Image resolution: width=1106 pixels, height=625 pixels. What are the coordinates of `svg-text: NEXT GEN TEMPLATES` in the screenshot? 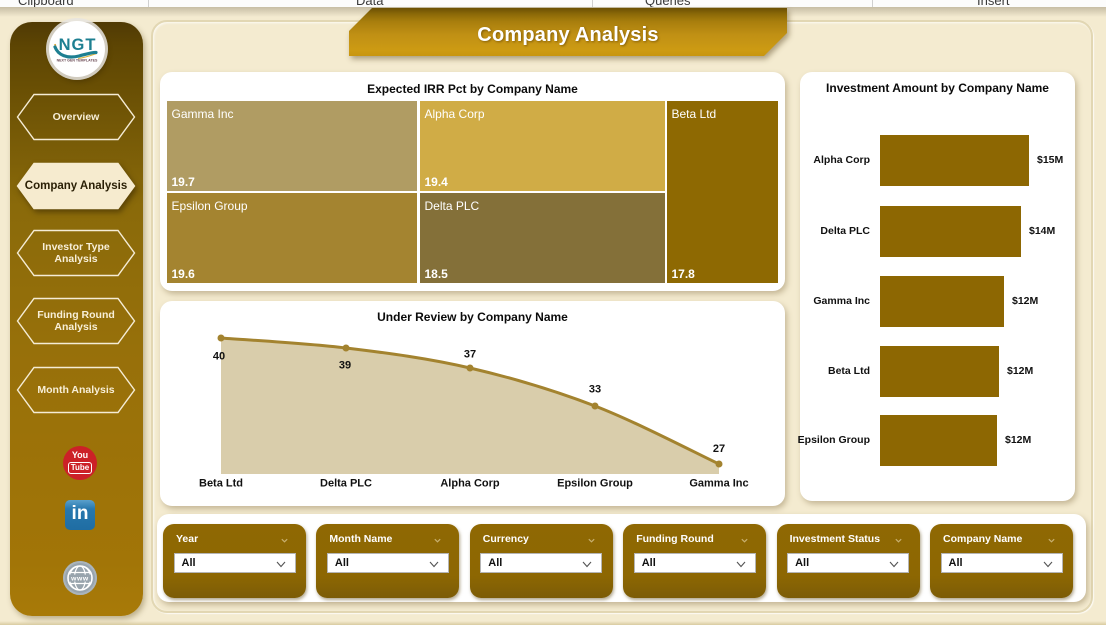 It's located at (77, 61).